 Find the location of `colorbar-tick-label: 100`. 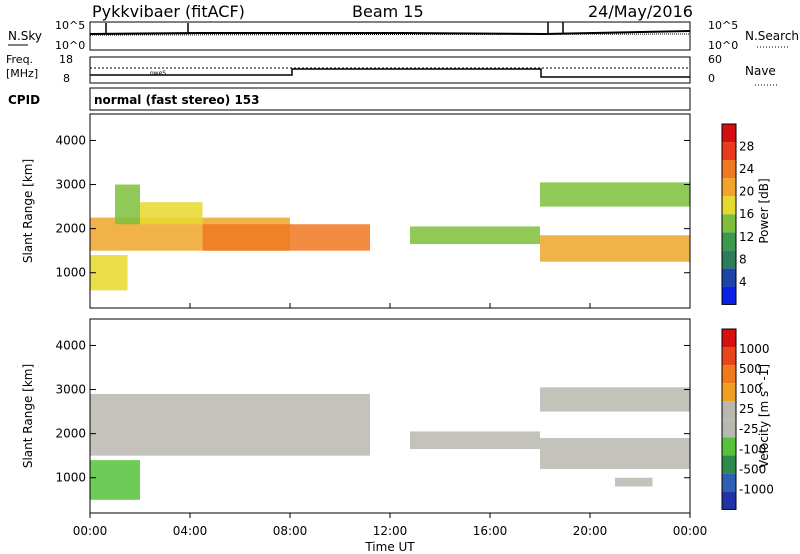

colorbar-tick-label: 100 is located at coordinates (750, 389).